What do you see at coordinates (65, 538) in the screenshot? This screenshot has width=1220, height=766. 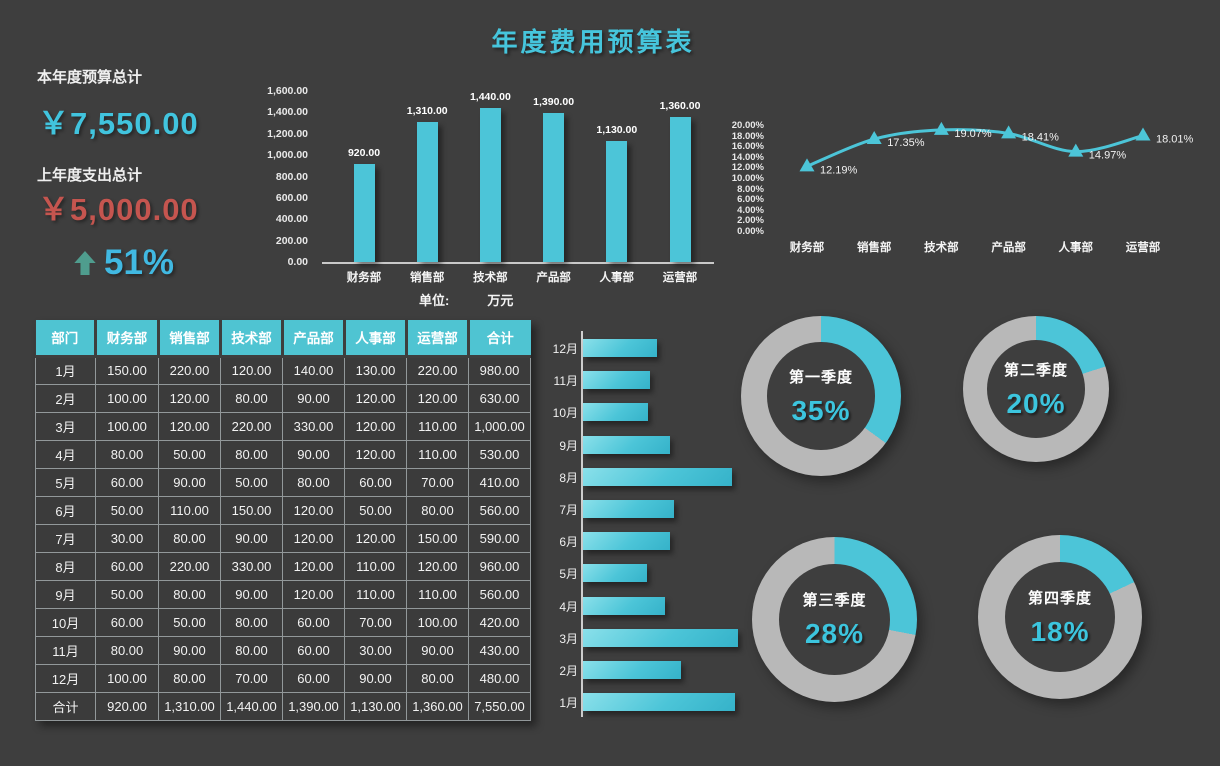 I see `row-header-cell: 7月` at bounding box center [65, 538].